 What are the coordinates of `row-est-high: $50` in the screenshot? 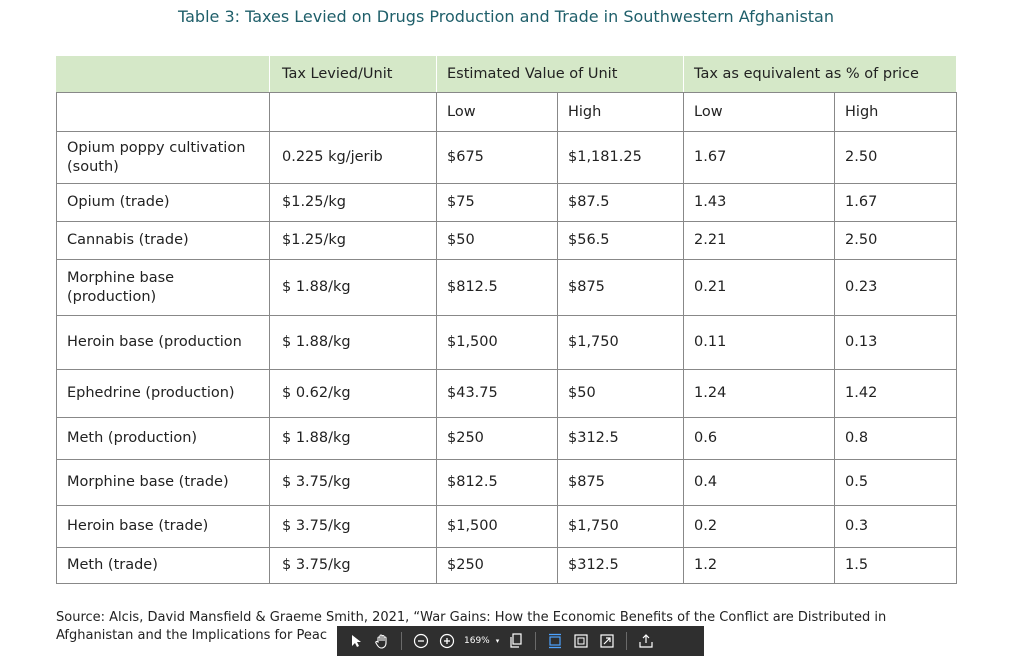 It's located at (620, 393).